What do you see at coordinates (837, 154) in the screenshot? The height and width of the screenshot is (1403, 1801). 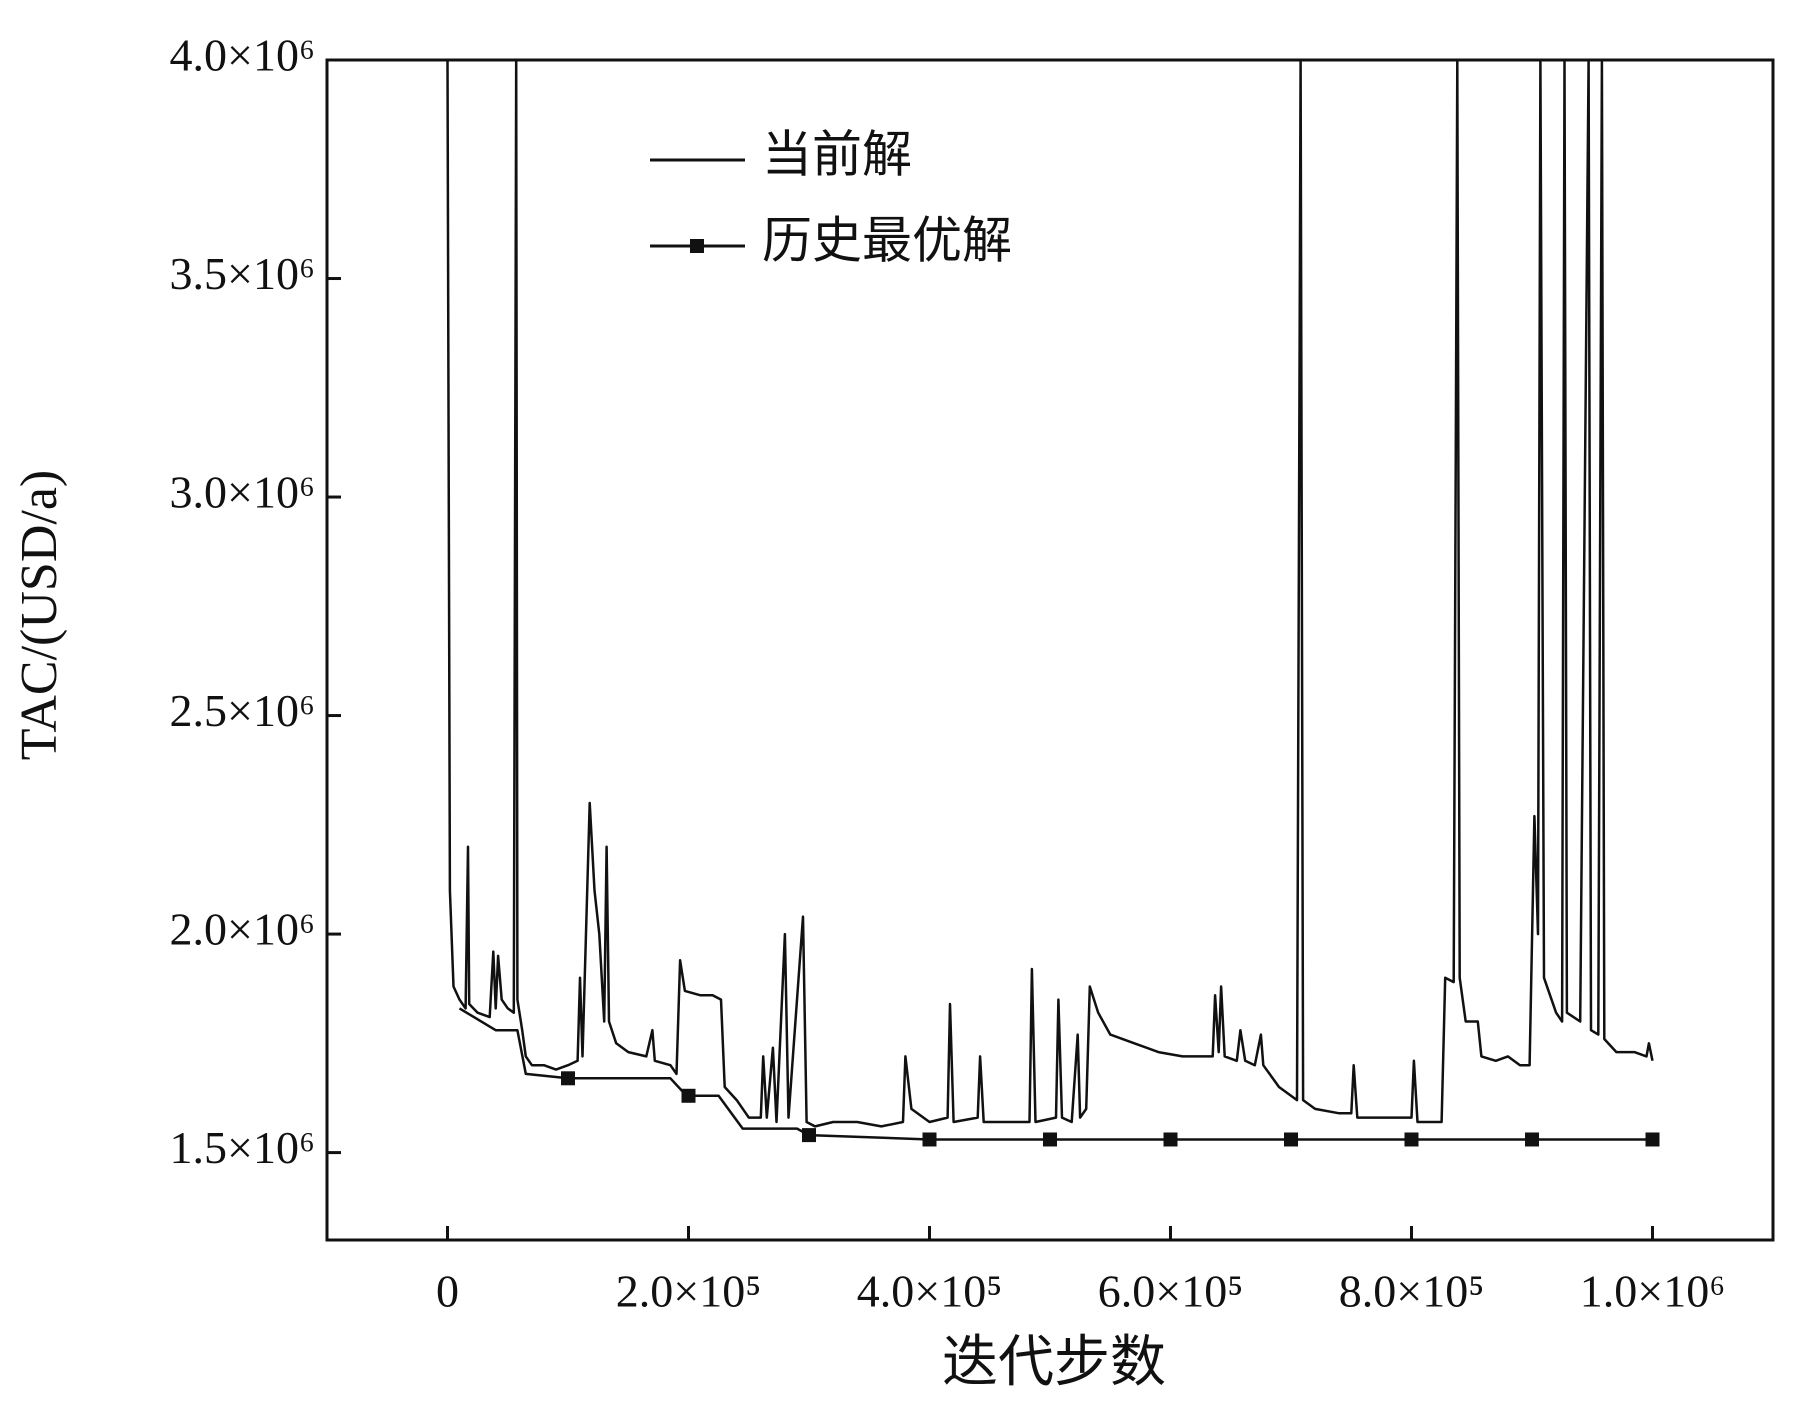 I see `legend-label: 当前解` at bounding box center [837, 154].